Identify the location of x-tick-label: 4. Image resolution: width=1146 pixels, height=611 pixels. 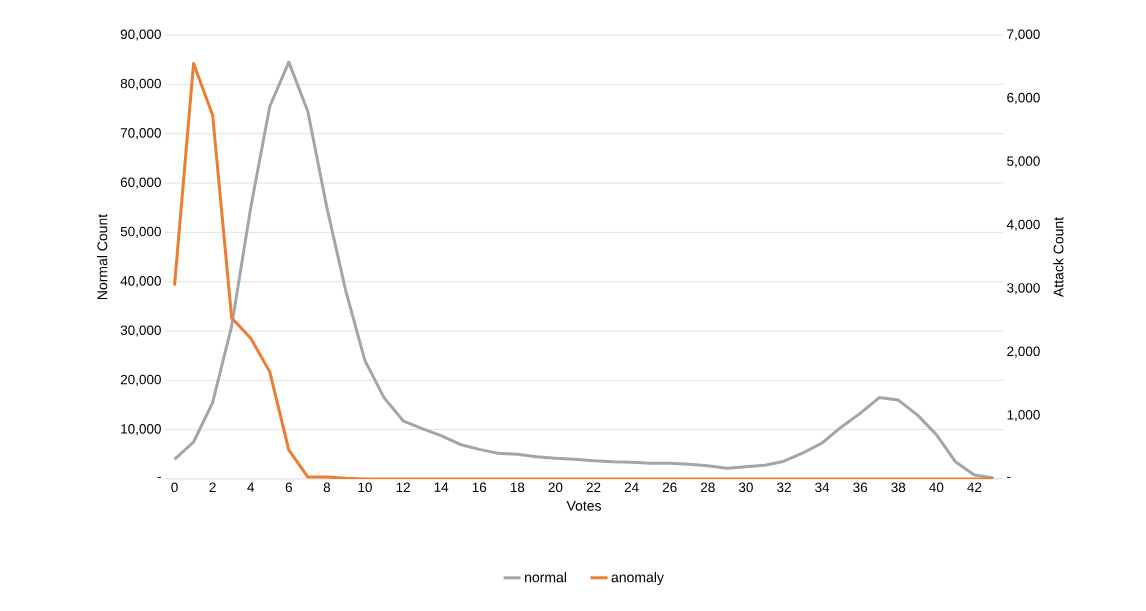
(251, 487).